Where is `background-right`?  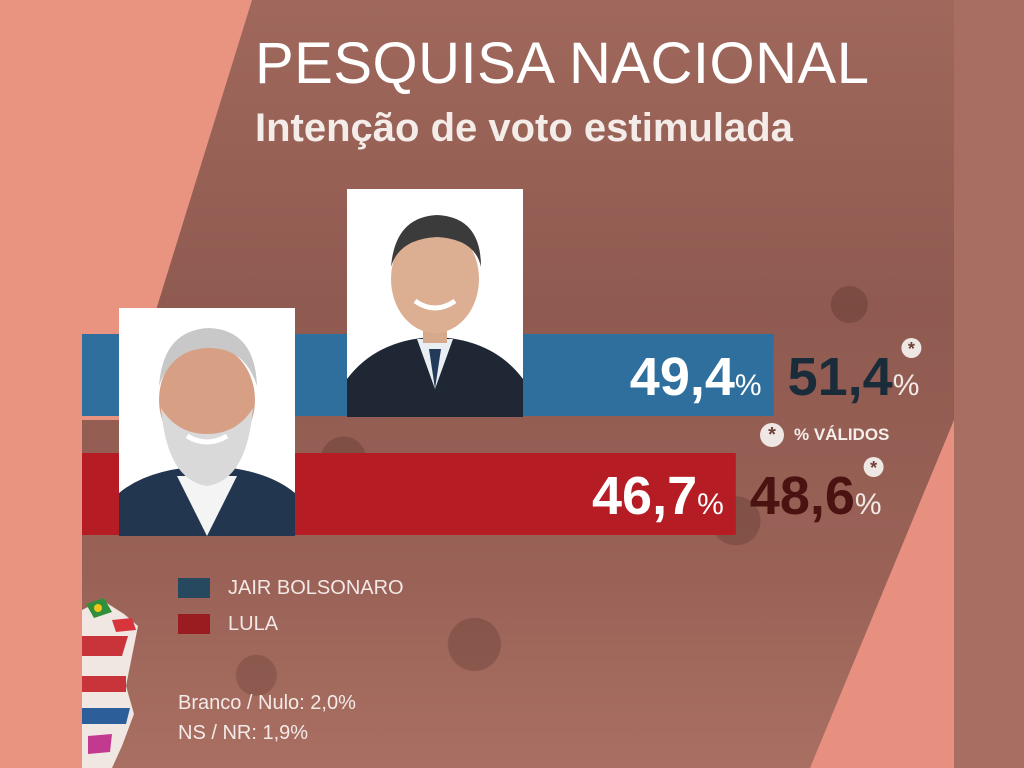
background-right is located at coordinates (989, 384).